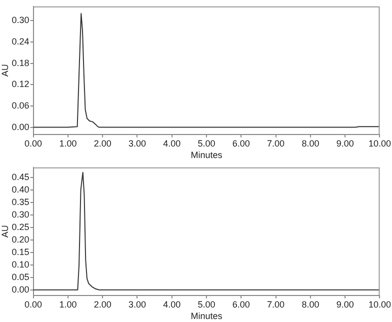 The image size is (392, 322). What do you see at coordinates (21, 264) in the screenshot?
I see `y-tick-label: 0.10` at bounding box center [21, 264].